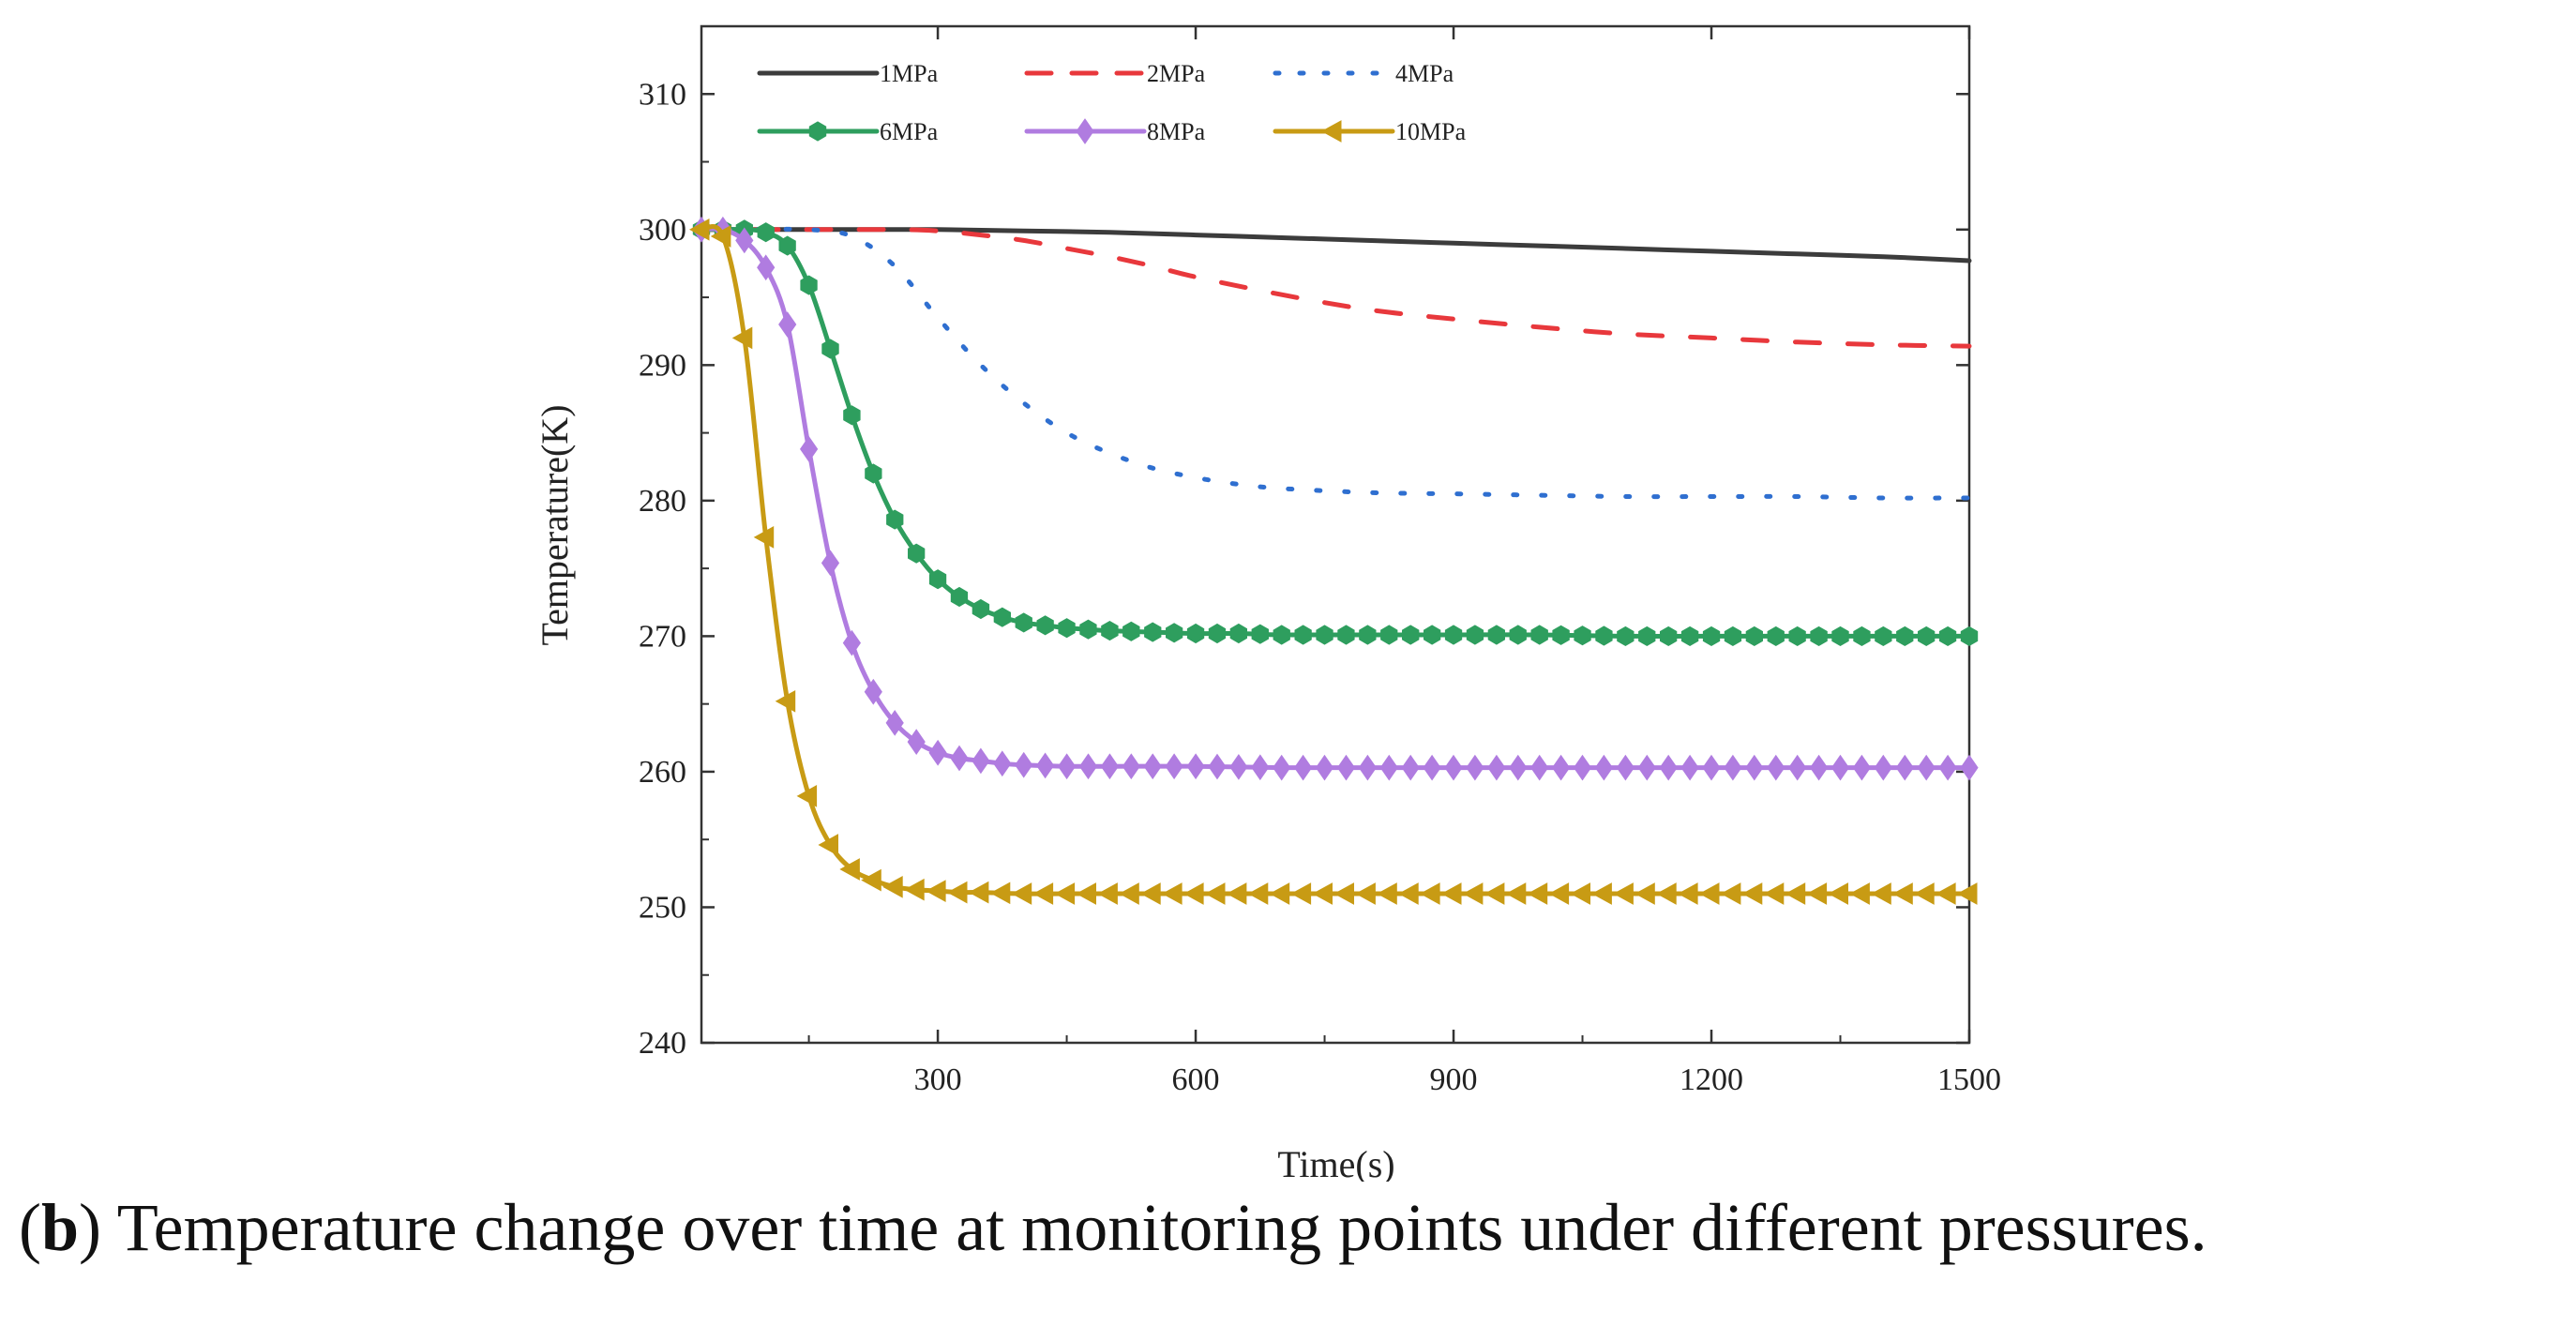 Image resolution: width=2576 pixels, height=1341 pixels. Describe the element at coordinates (909, 73) in the screenshot. I see `legend-label: 1MPa` at that location.